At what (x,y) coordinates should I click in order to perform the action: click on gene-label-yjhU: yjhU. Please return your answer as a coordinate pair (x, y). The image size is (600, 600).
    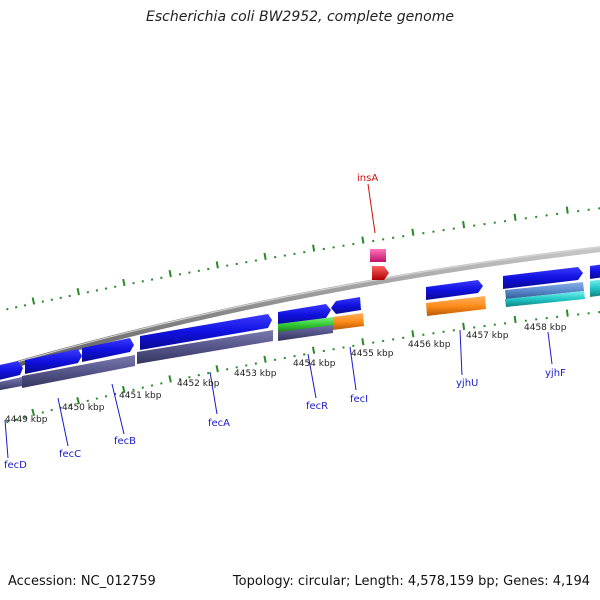
    Looking at the image, I should click on (467, 383).